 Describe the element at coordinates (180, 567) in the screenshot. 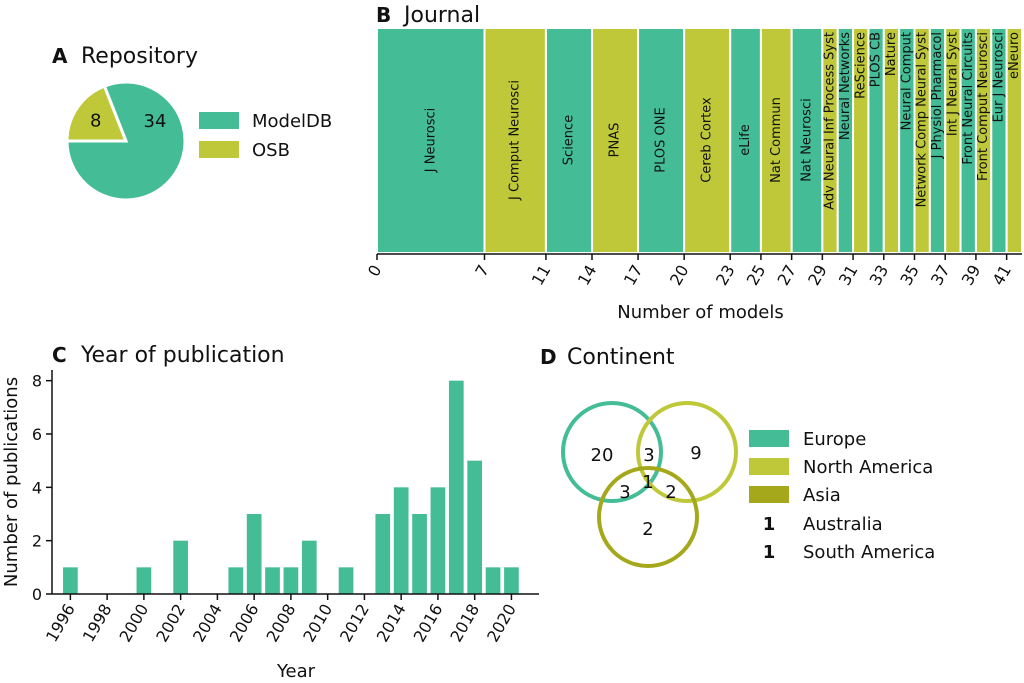

I see `year-bar-2002` at that location.